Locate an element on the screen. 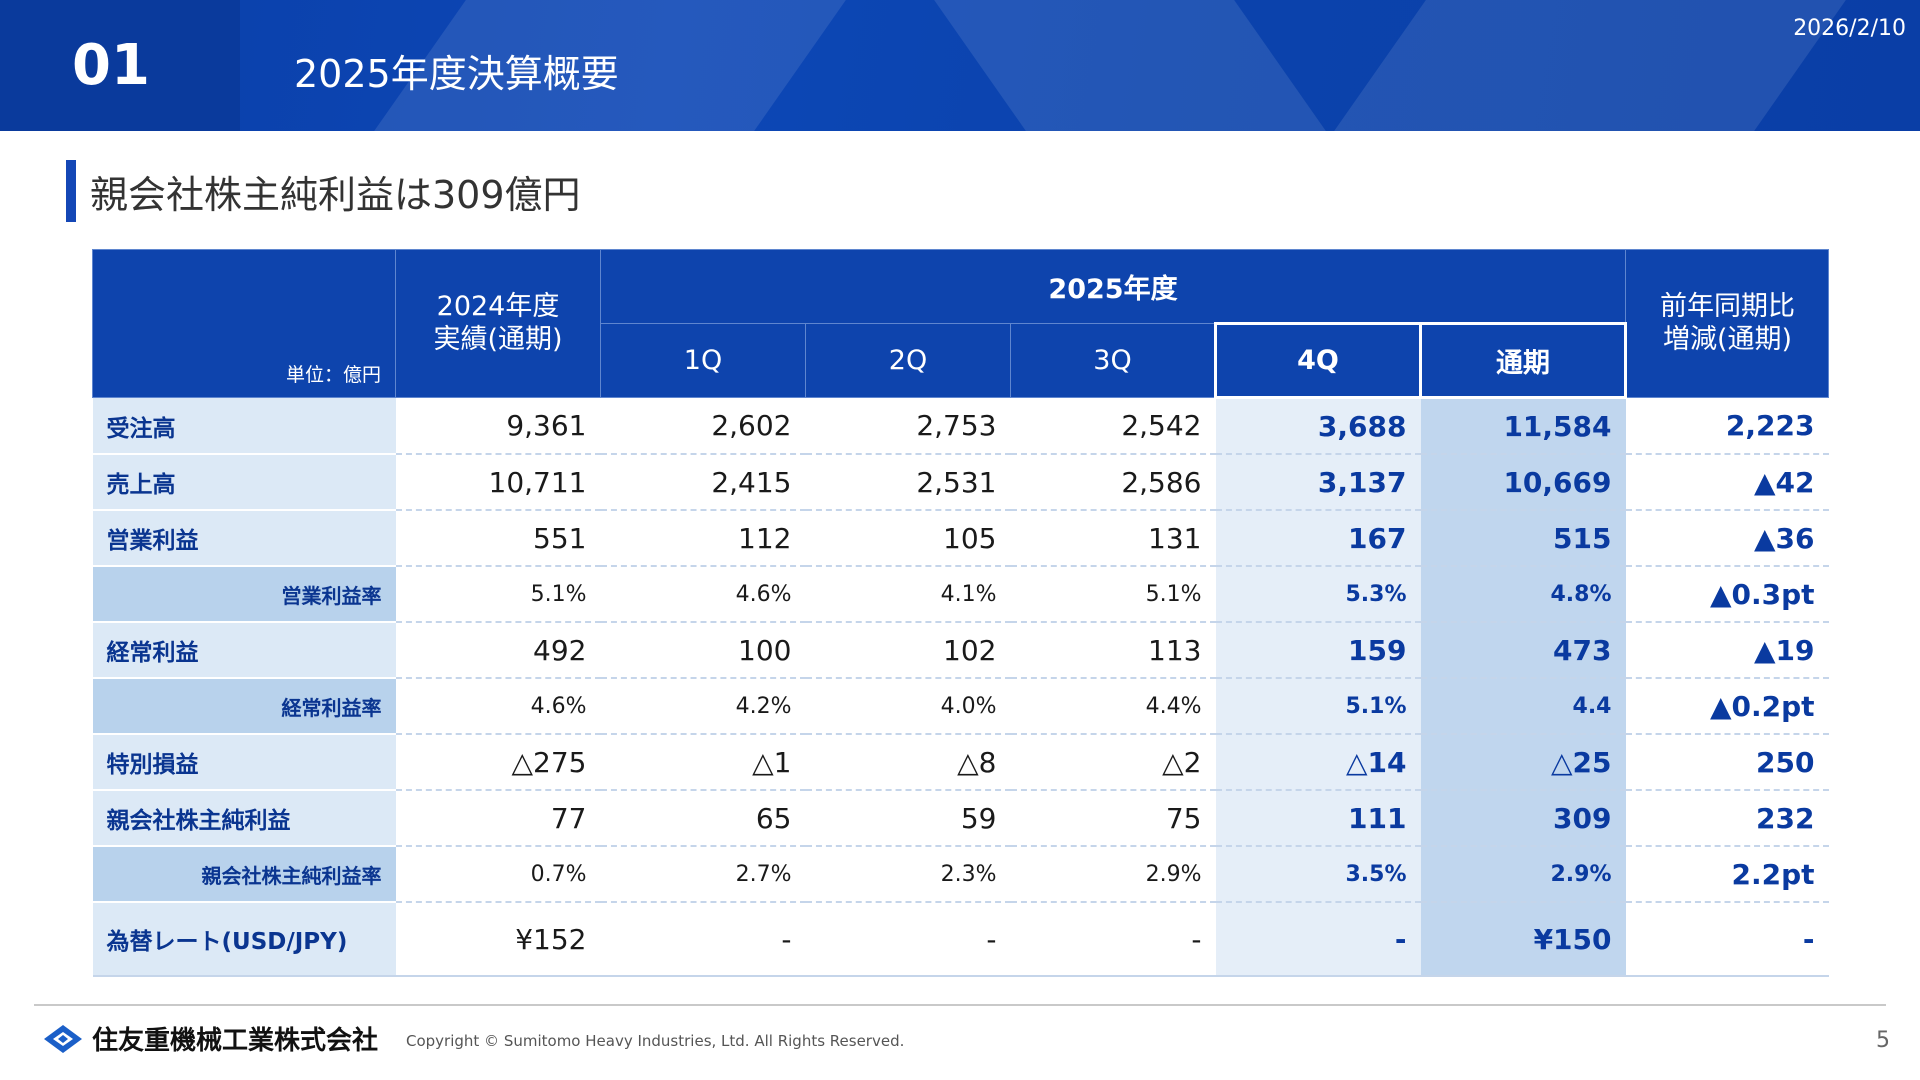 The width and height of the screenshot is (1920, 1080). footer-divider is located at coordinates (960, 1005).